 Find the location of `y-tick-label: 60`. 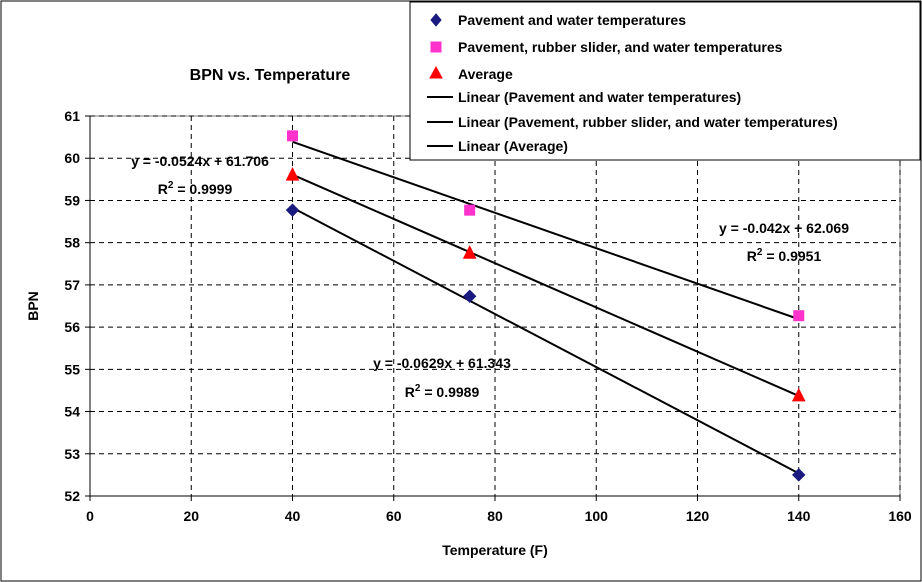

y-tick-label: 60 is located at coordinates (72, 158).